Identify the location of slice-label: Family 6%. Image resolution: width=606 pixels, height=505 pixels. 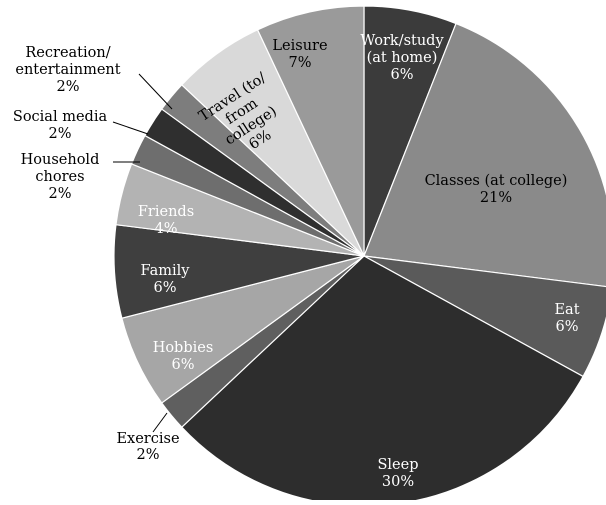
(166, 279).